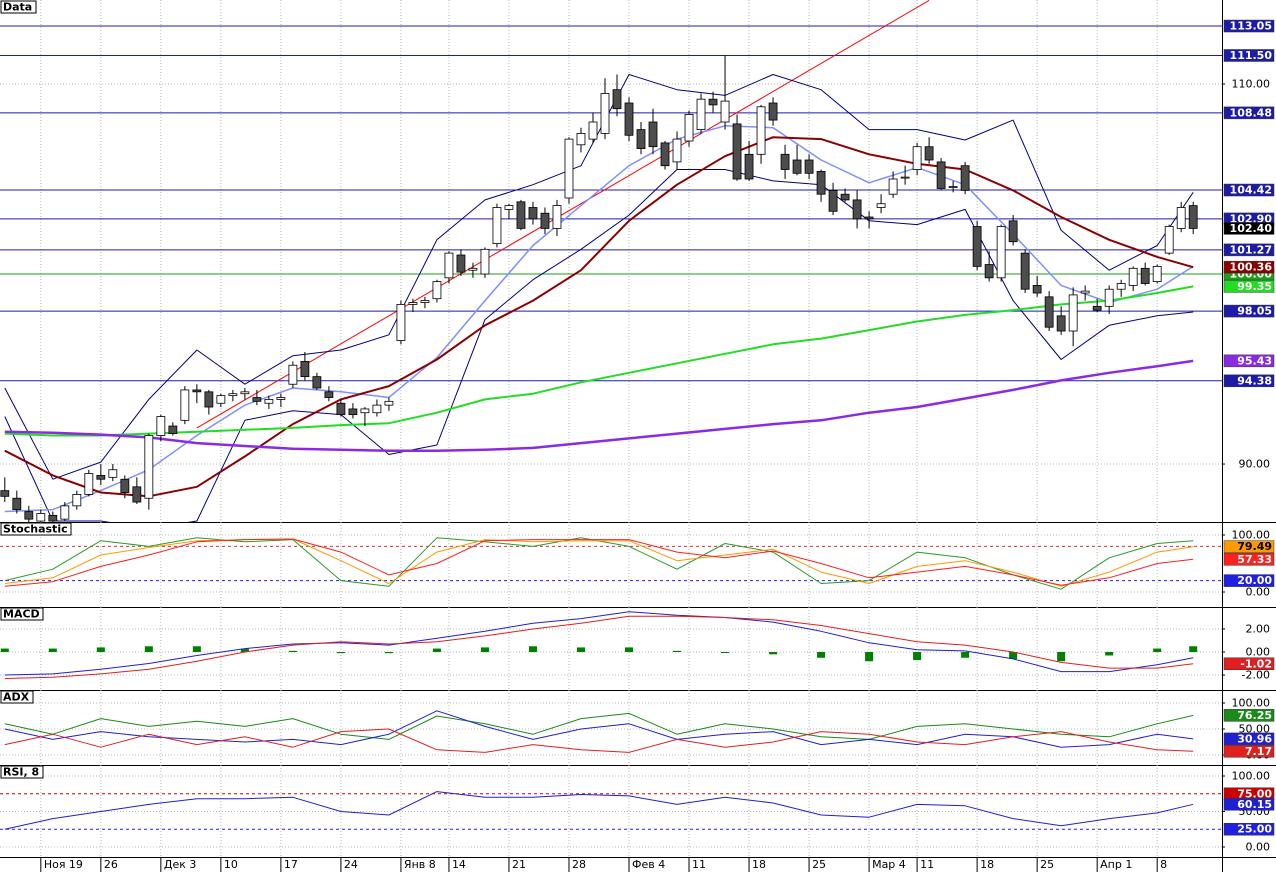 Image resolution: width=1276 pixels, height=872 pixels. I want to click on x-tick-label: 14, so click(459, 864).